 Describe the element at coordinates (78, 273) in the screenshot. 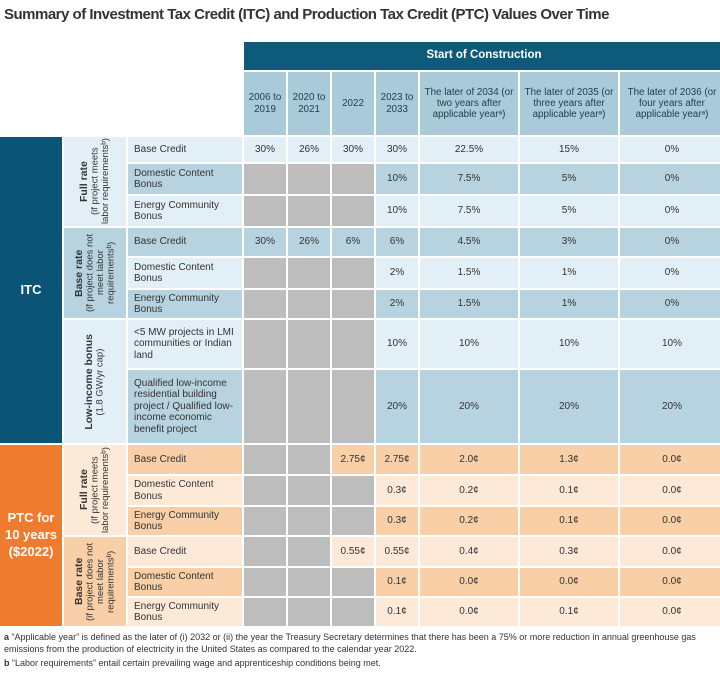

I see `group-title: Base rate` at that location.